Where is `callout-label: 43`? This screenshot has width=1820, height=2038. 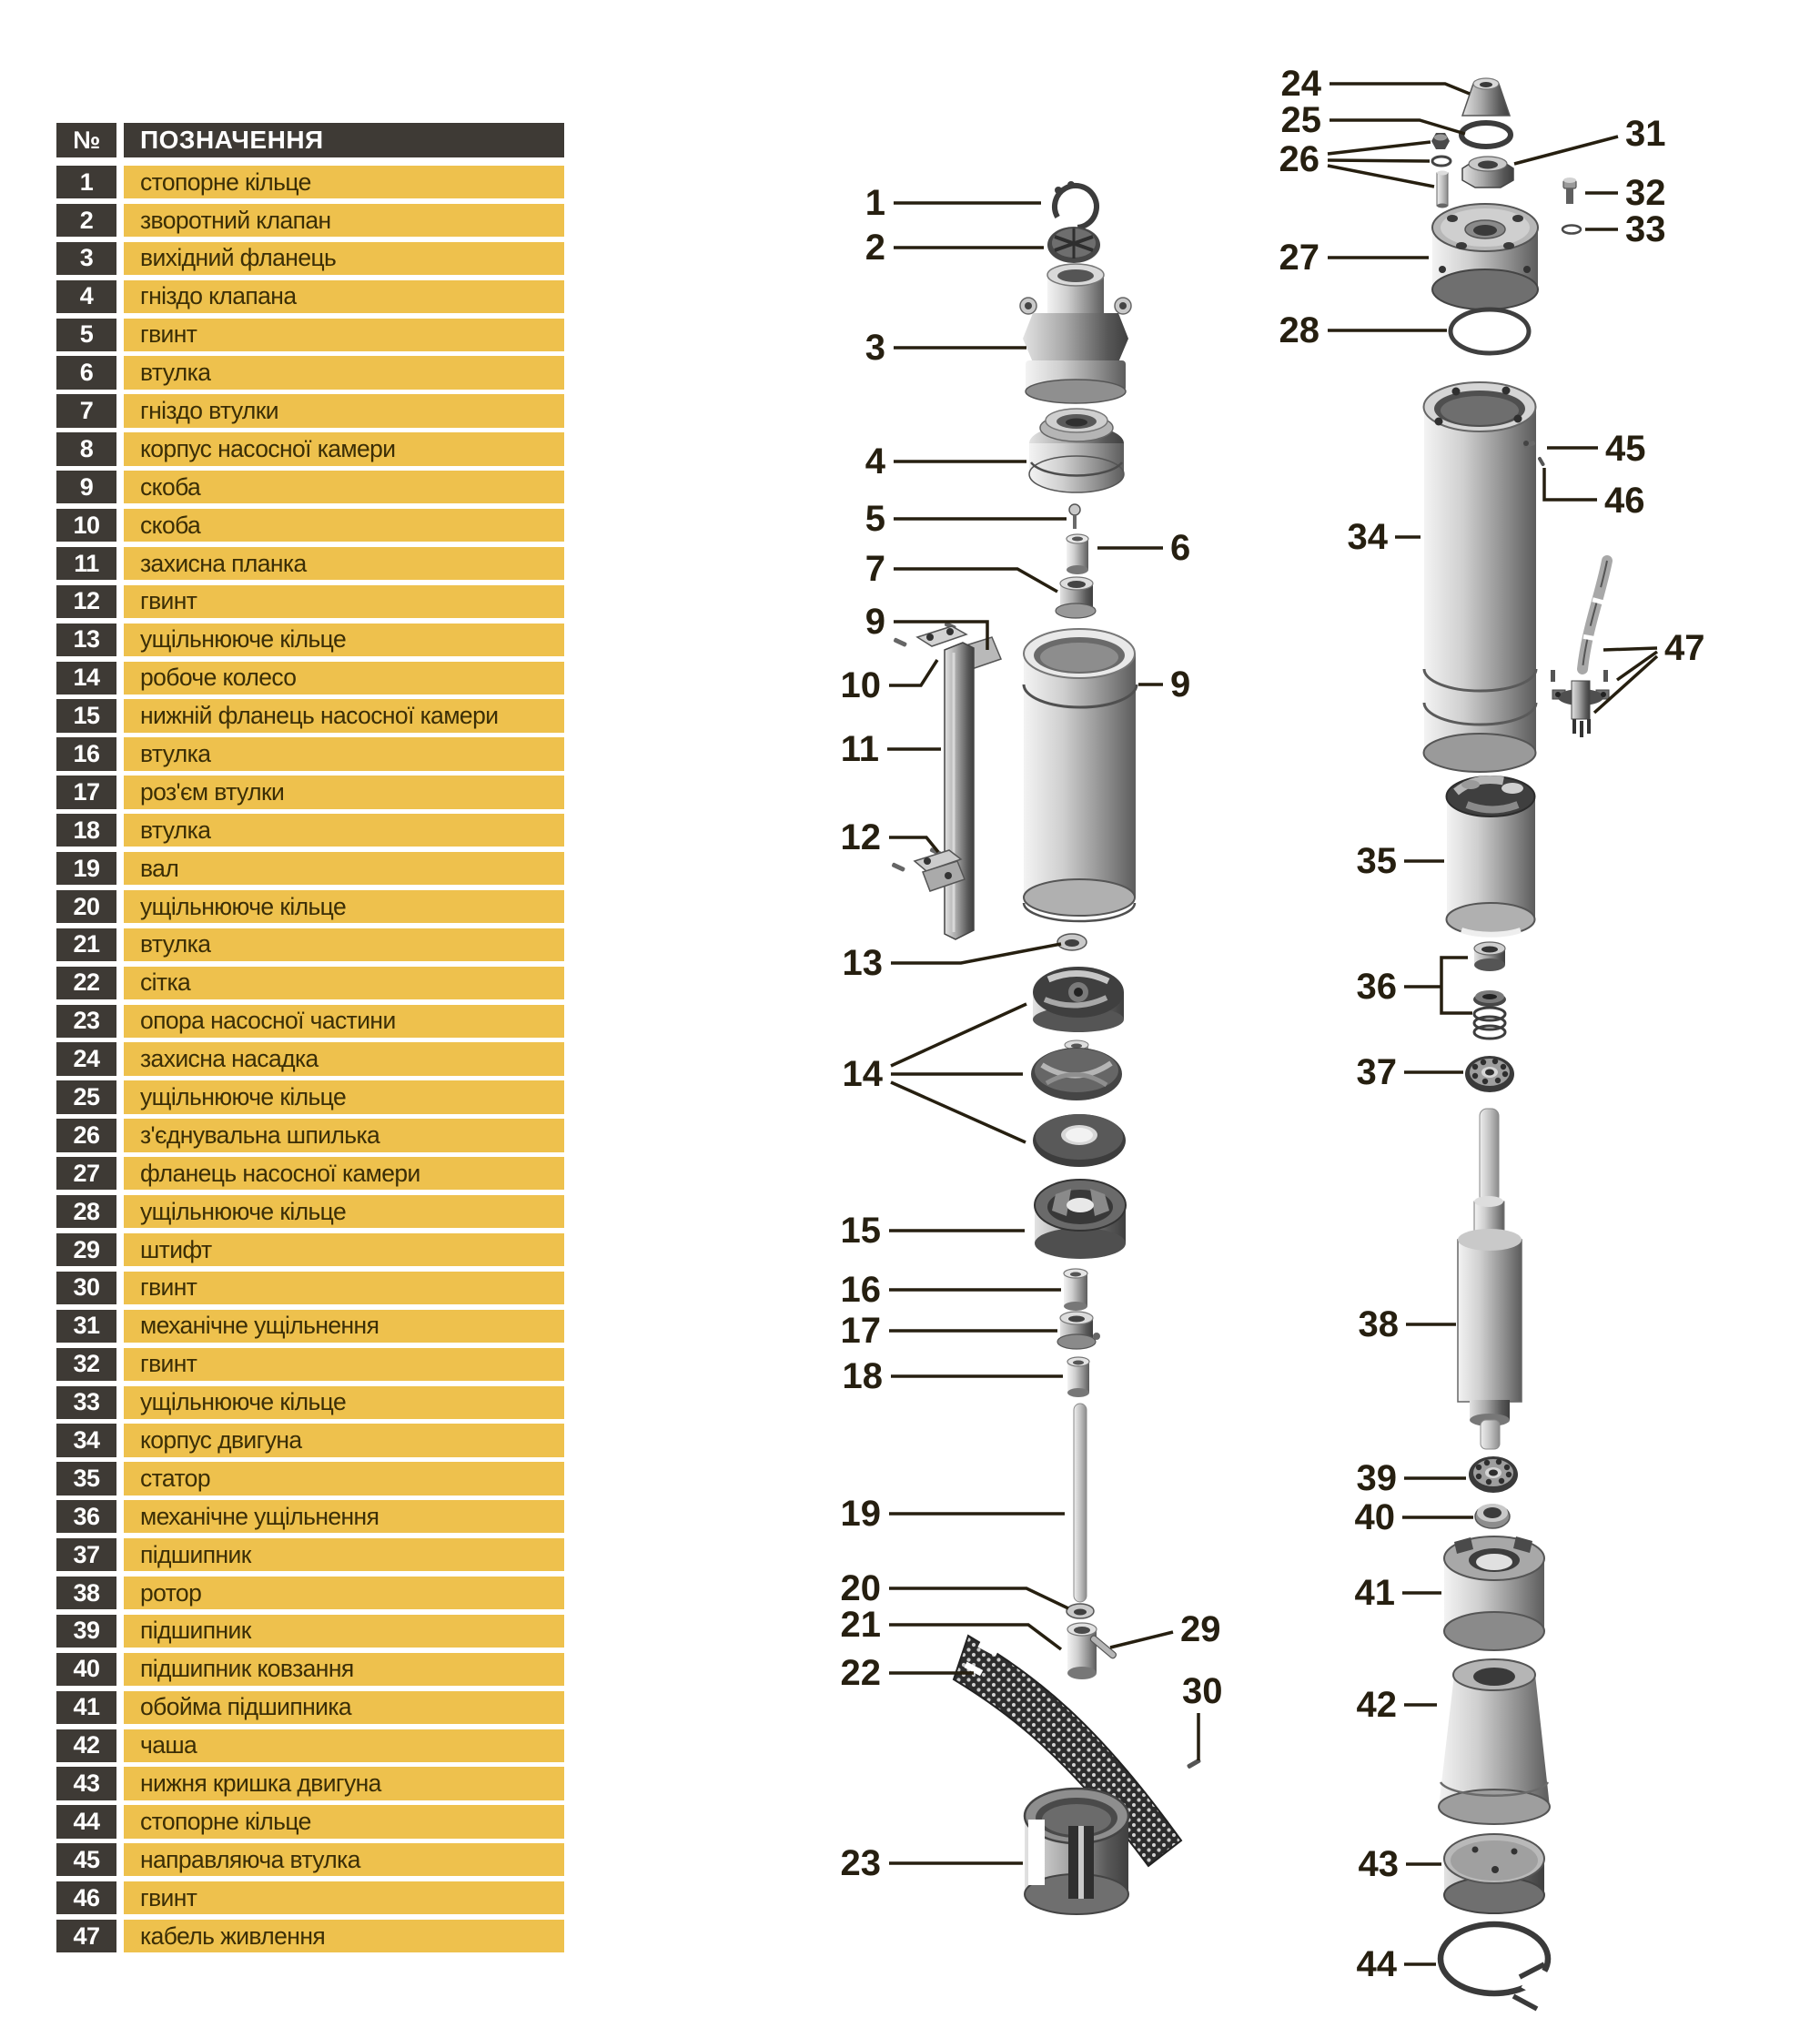
callout-label: 43 is located at coordinates (1379, 1864).